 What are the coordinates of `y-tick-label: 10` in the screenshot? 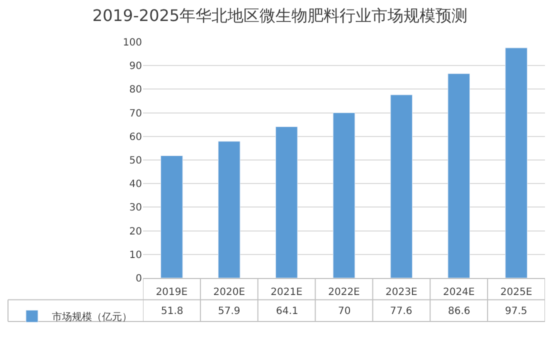 It's located at (135, 255).